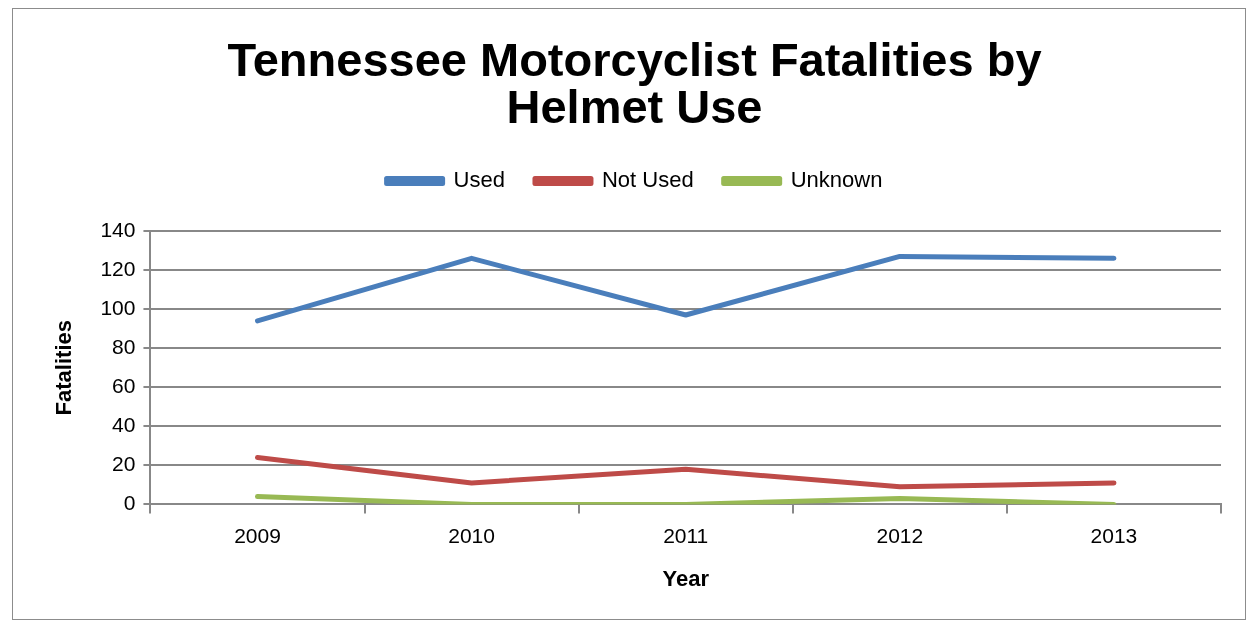 The image size is (1248, 622). What do you see at coordinates (686, 578) in the screenshot?
I see `x-axis-title: Year` at bounding box center [686, 578].